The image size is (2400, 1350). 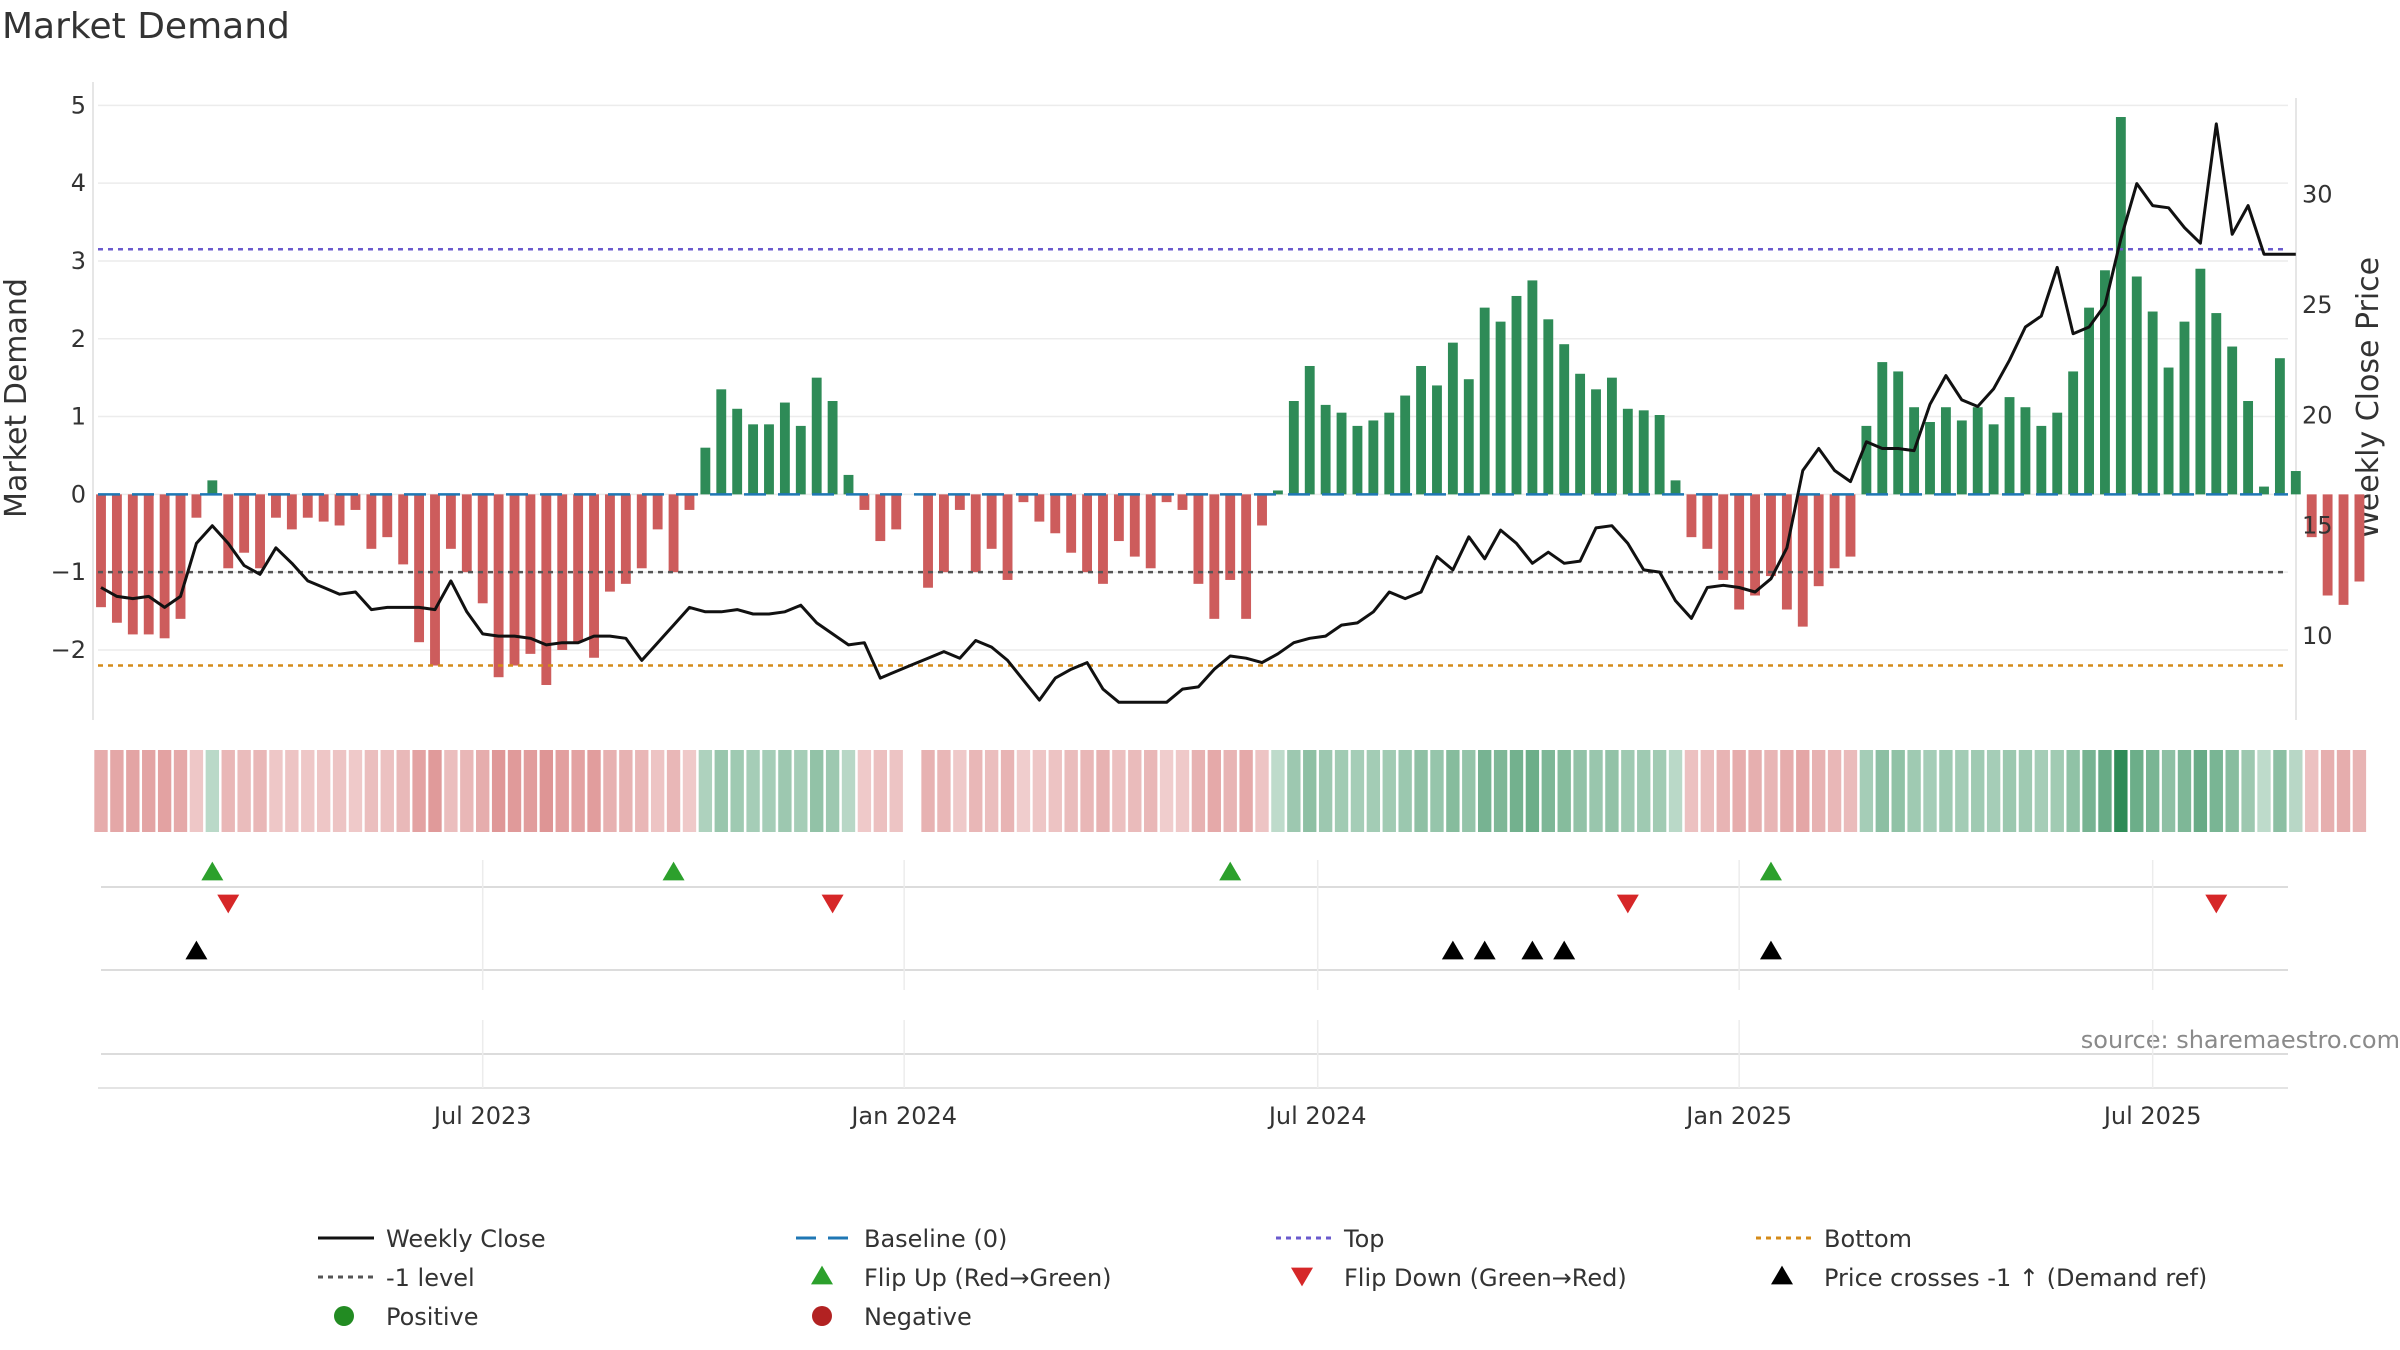 What do you see at coordinates (78, 494) in the screenshot?
I see `y-tick-label: 0` at bounding box center [78, 494].